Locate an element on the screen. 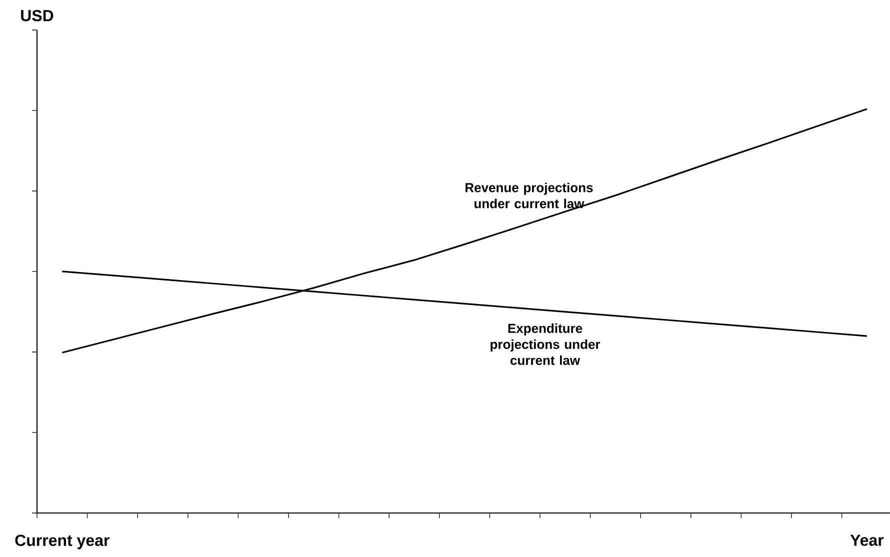  series-label: Expenditure projections under current law is located at coordinates (545, 344).